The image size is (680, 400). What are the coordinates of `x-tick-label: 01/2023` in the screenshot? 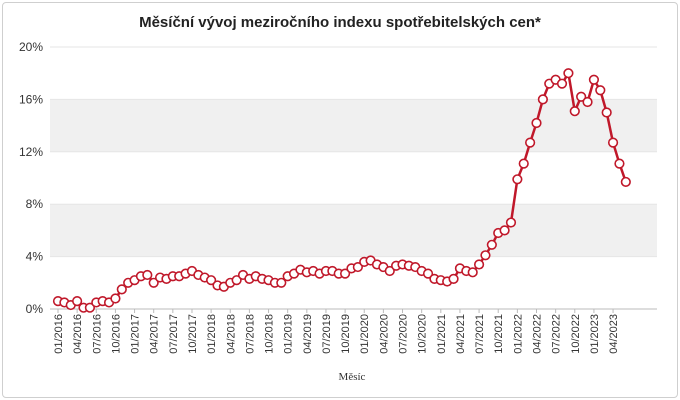 It's located at (595, 334).